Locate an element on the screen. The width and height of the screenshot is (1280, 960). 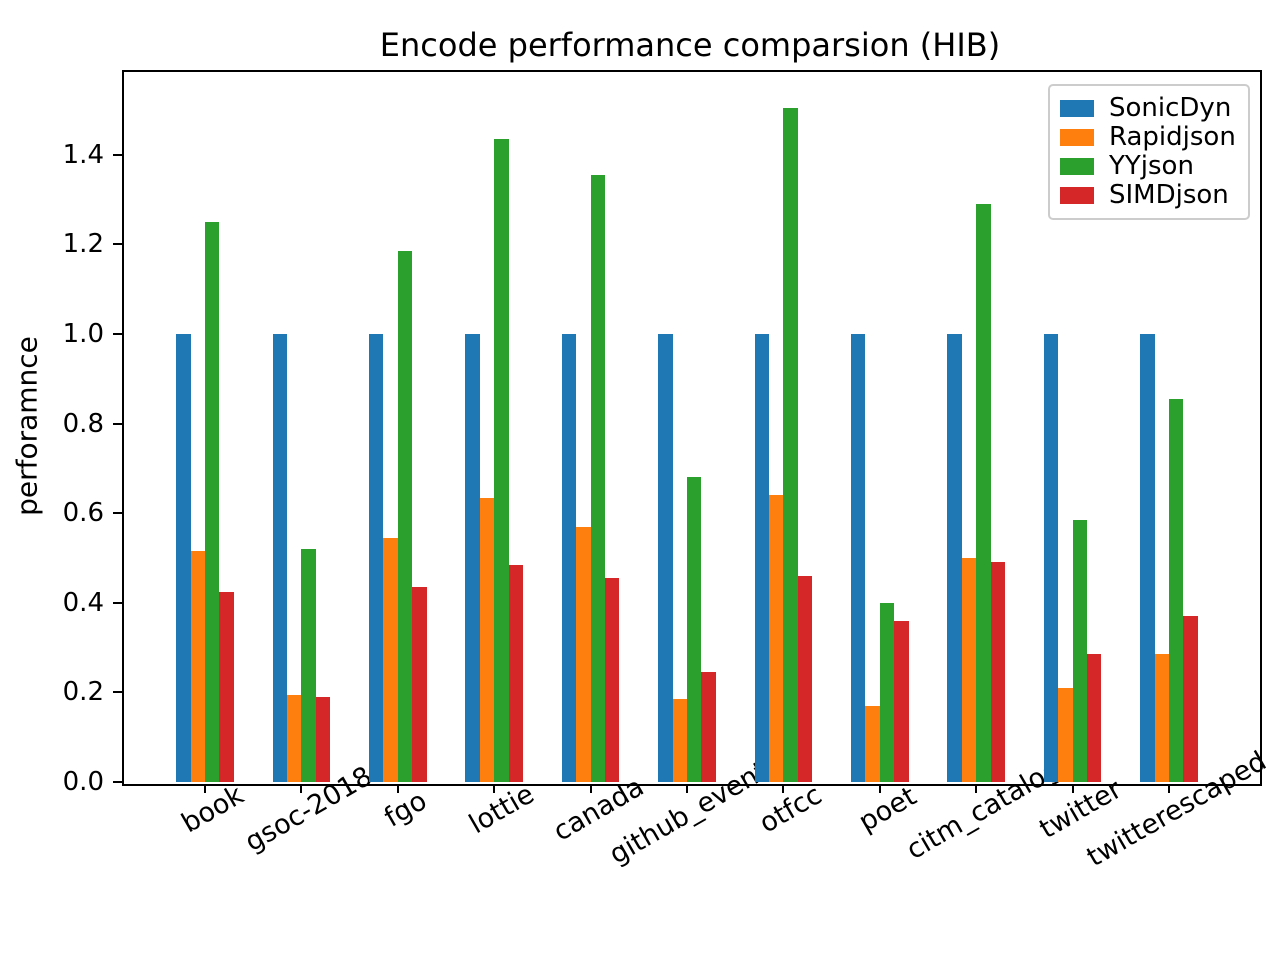
bar-sonicdyn-poet is located at coordinates (858, 558).